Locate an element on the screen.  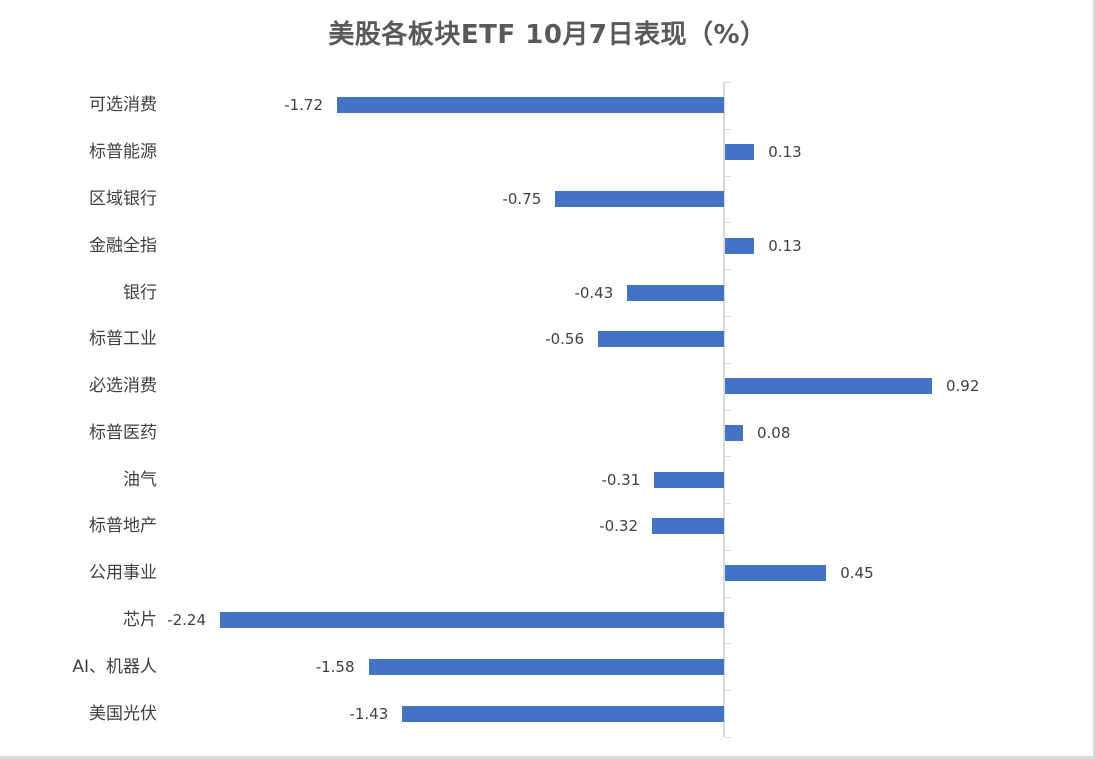
category-label: 银行 is located at coordinates (140, 292).